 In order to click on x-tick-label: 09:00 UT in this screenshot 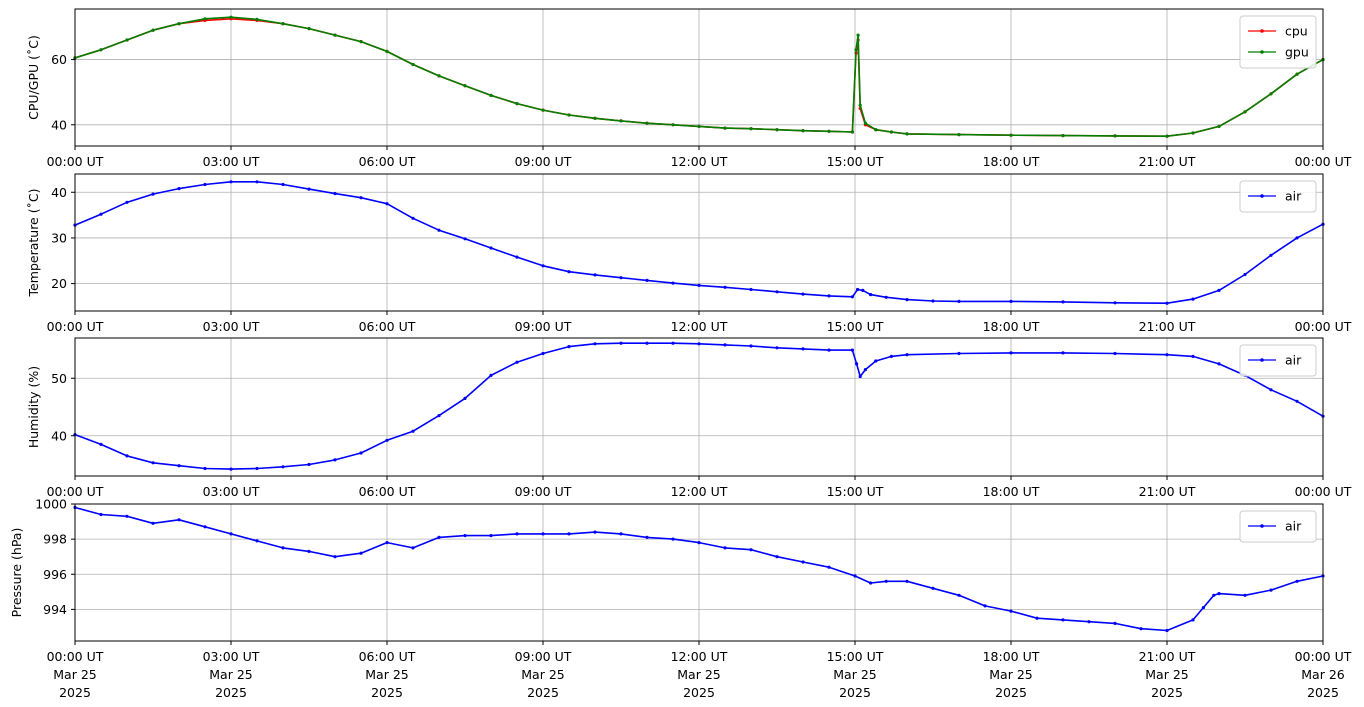, I will do `click(543, 656)`.